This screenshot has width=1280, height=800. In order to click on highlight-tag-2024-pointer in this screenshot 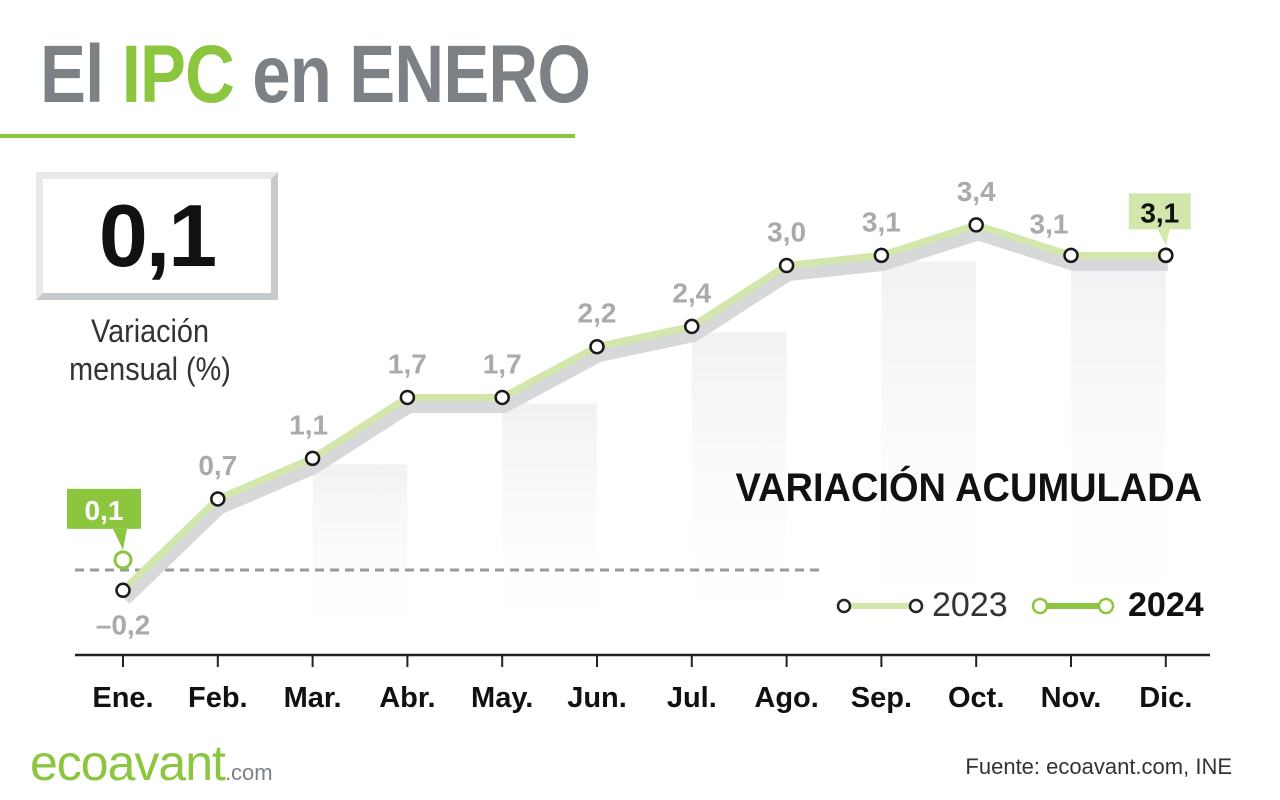, I will do `click(120, 539)`.